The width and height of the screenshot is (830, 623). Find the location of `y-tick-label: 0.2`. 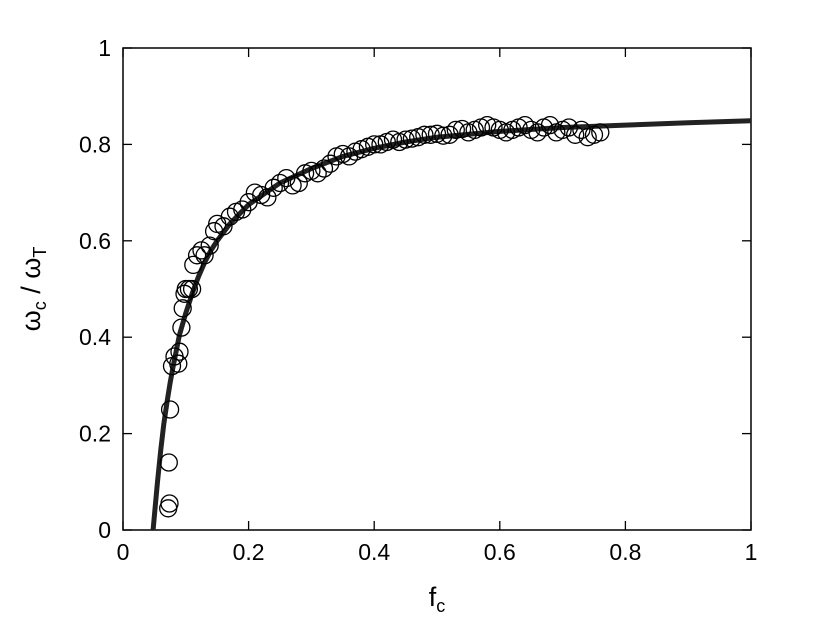

y-tick-label: 0.2 is located at coordinates (95, 434).